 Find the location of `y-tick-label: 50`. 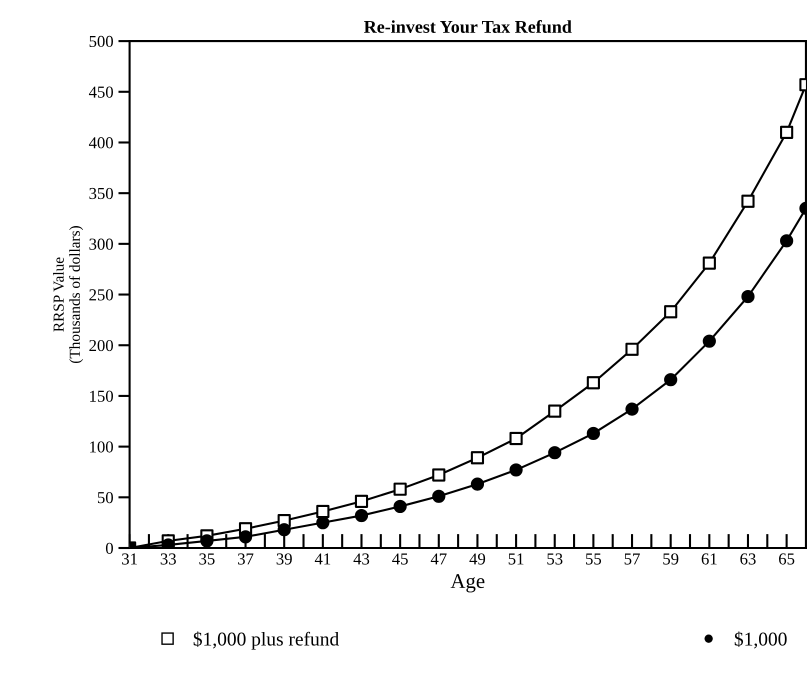

y-tick-label: 50 is located at coordinates (105, 498).